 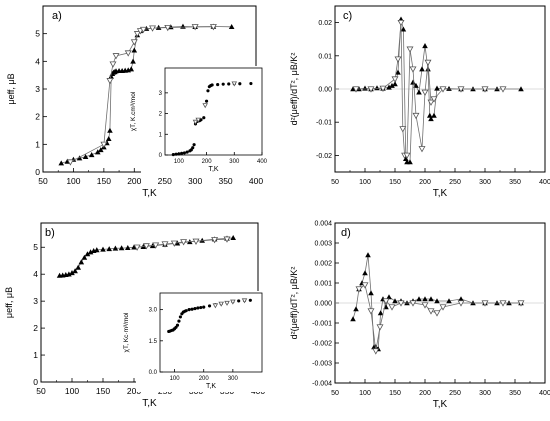 I want to click on x-tick-label: 400, so click(x=256, y=181).